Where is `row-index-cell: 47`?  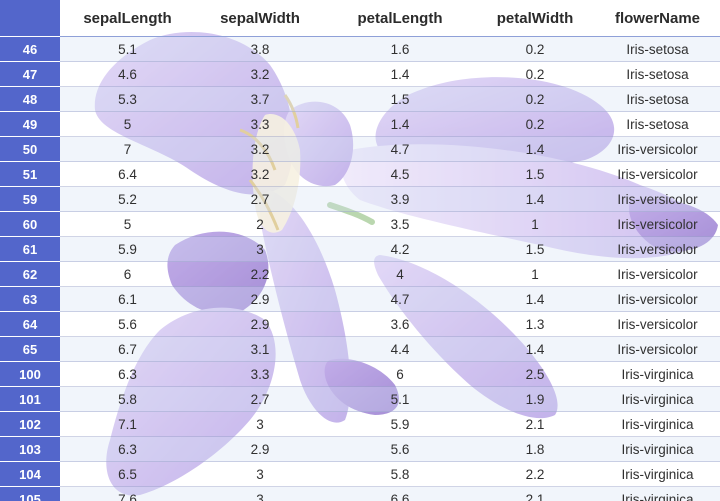 row-index-cell: 47 is located at coordinates (30, 74).